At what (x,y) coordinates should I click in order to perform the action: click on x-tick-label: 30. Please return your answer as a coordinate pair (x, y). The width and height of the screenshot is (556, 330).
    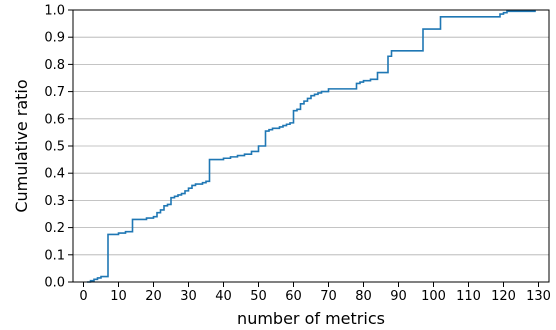
    Looking at the image, I should click on (188, 296).